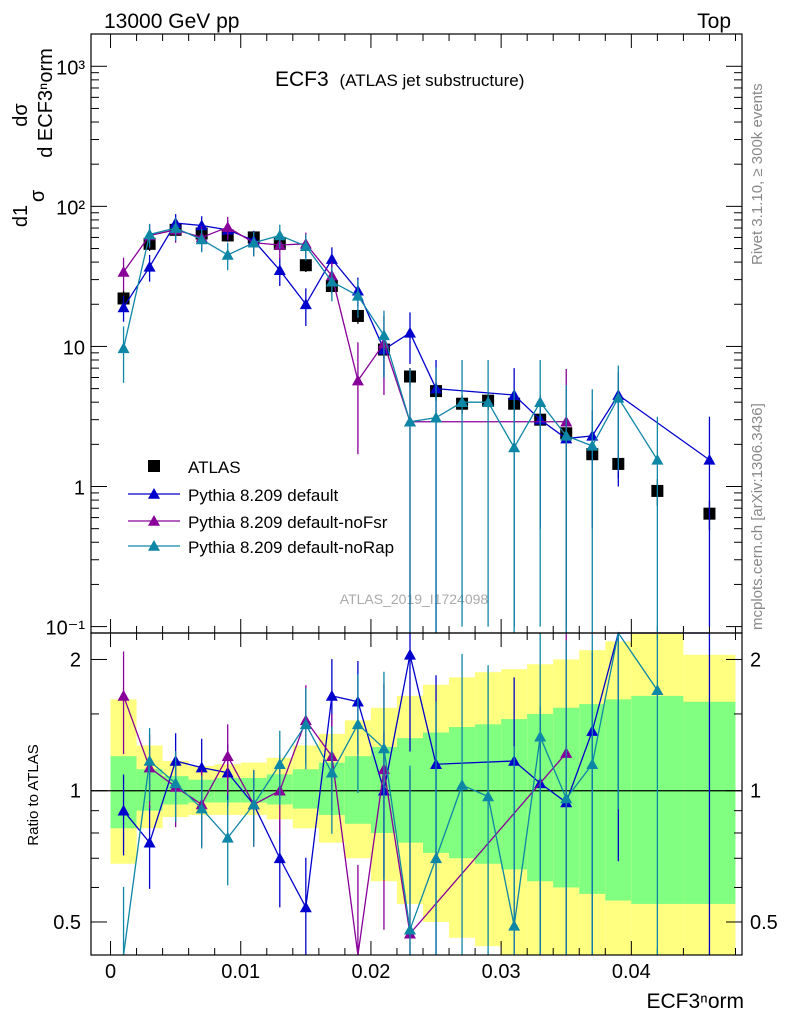  Describe the element at coordinates (757, 516) in the screenshot. I see `mcplots-label: mcplots.cern.ch [arXiv:1306.3436]` at that location.